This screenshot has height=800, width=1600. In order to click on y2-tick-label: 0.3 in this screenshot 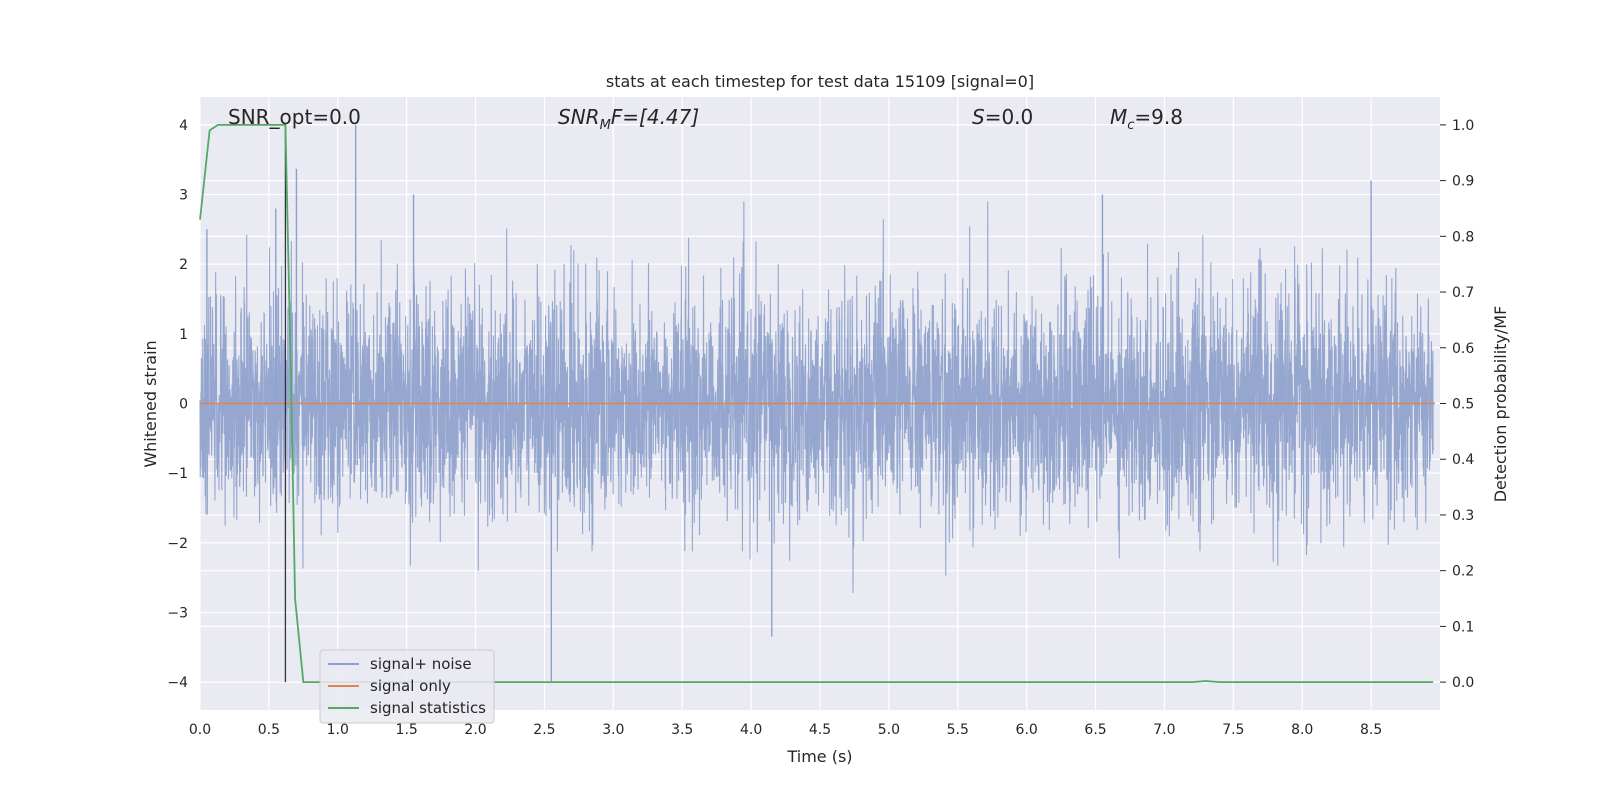, I will do `click(1463, 516)`.